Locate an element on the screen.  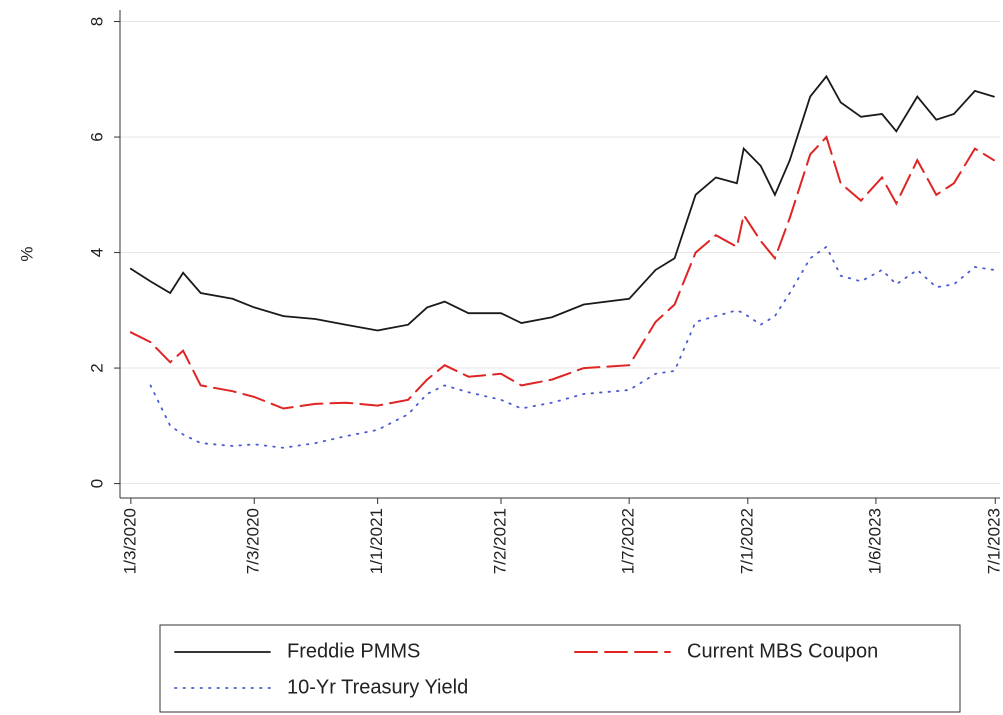
legend-label: Freddie PMMS is located at coordinates (353, 651).